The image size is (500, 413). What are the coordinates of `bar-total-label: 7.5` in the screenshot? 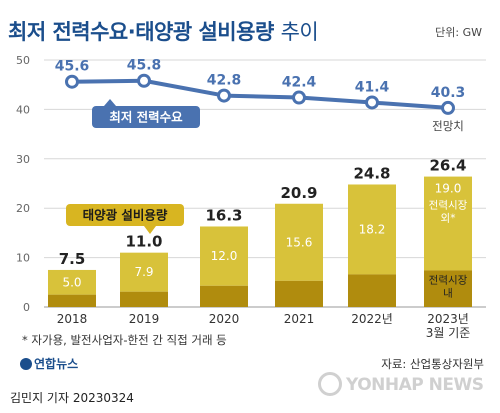 It's located at (72, 259).